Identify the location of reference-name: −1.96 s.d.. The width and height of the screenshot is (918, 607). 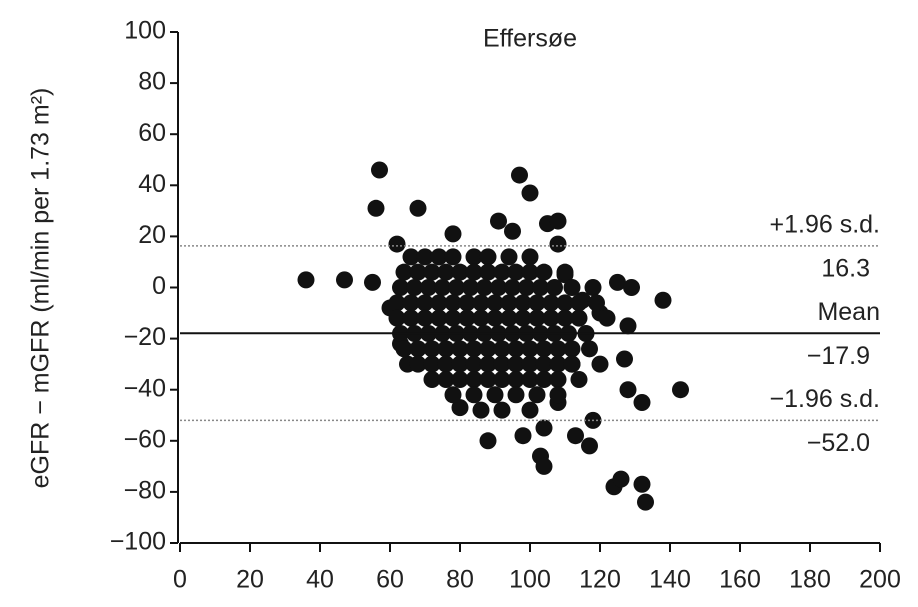
(825, 399).